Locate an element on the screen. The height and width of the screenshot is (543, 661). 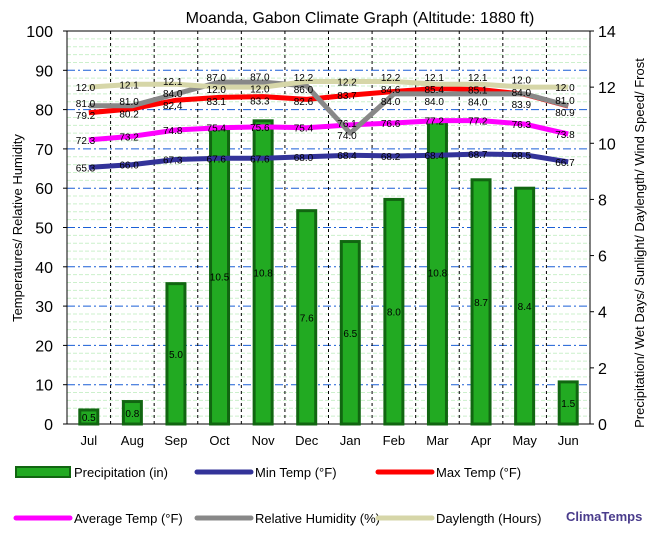
data-label: 72.3 is located at coordinates (86, 141).